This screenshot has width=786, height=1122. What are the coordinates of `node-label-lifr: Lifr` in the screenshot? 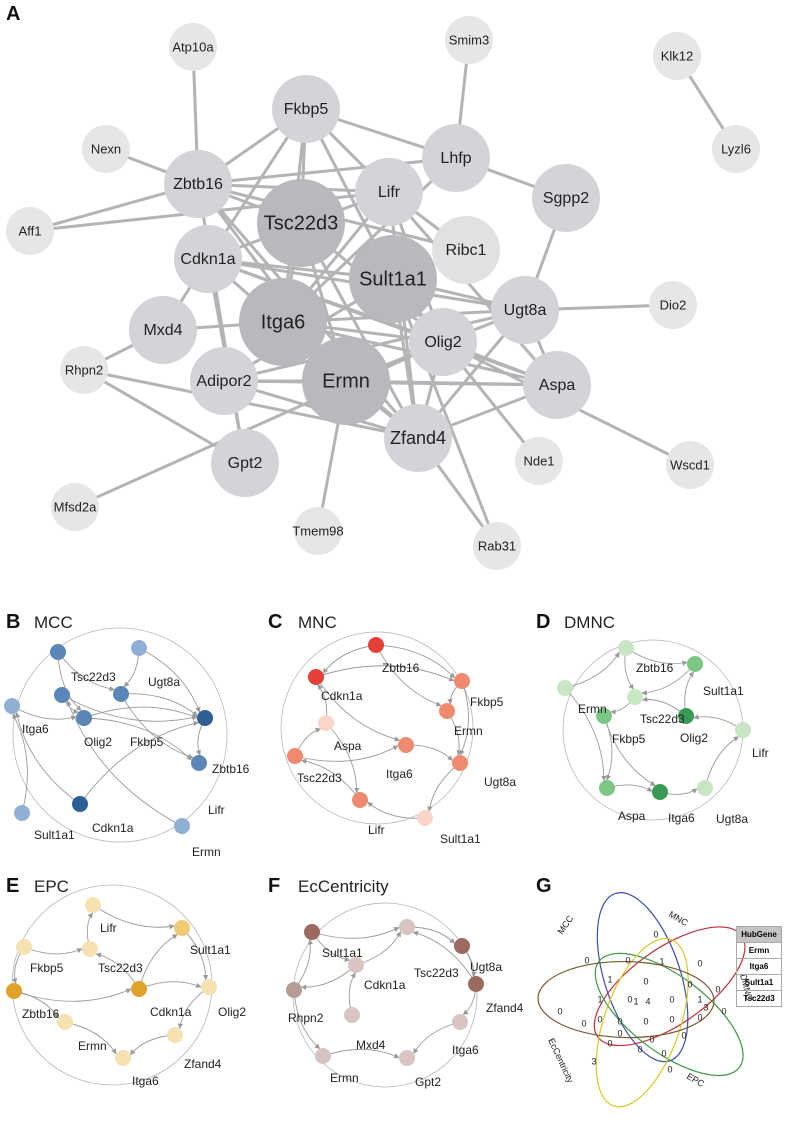 It's located at (216, 810).